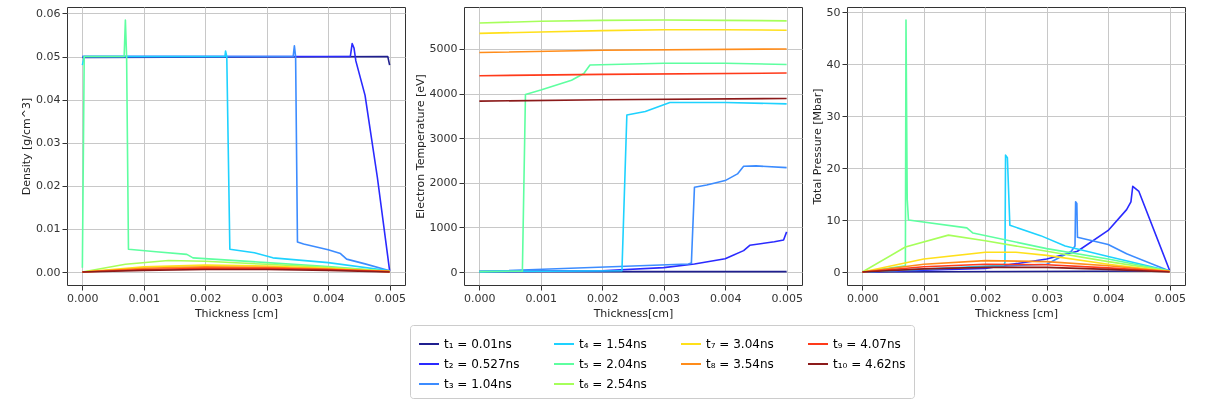  I want to click on y-axis-title: Density [g/cm^3], so click(27, 146).